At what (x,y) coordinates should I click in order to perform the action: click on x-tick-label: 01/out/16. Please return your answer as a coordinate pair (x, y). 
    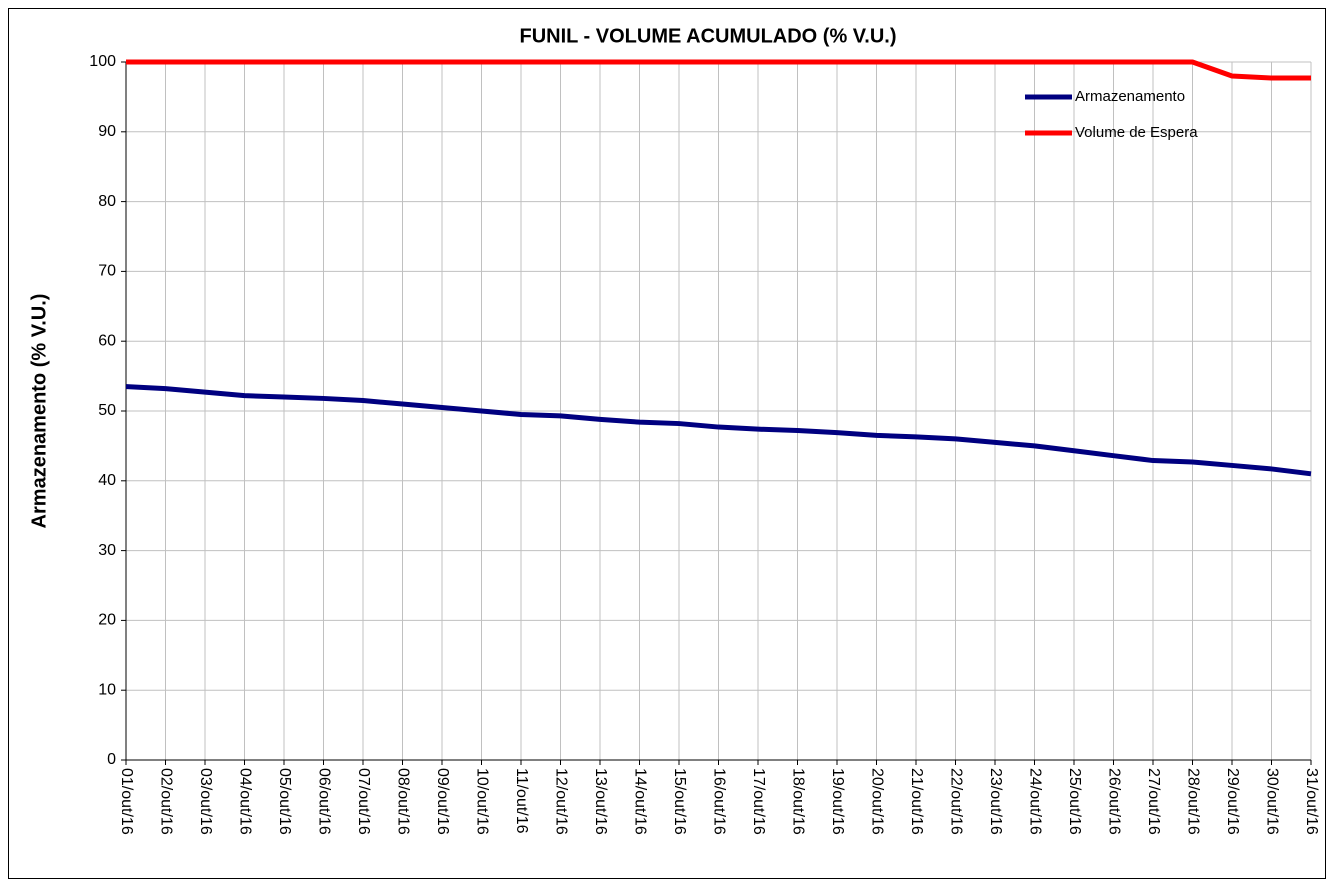
    Looking at the image, I should click on (126, 801).